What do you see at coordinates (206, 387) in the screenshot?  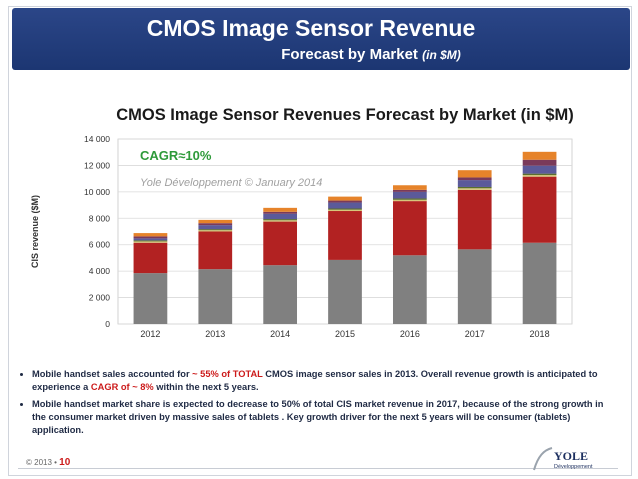 I see `bullet-1-text-c: within the next 5 years.` at bounding box center [206, 387].